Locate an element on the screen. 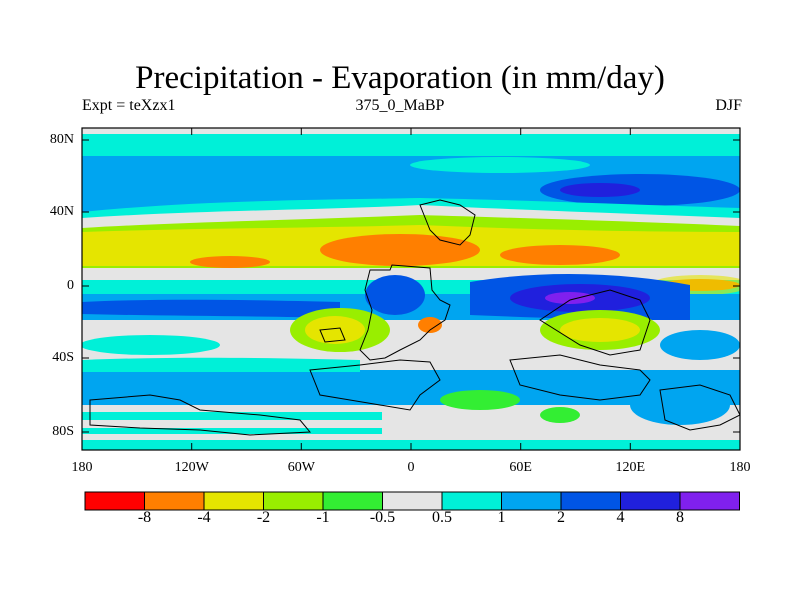 Image resolution: width=800 pixels, height=600 pixels. field-dry-orange-west is located at coordinates (400, 250).